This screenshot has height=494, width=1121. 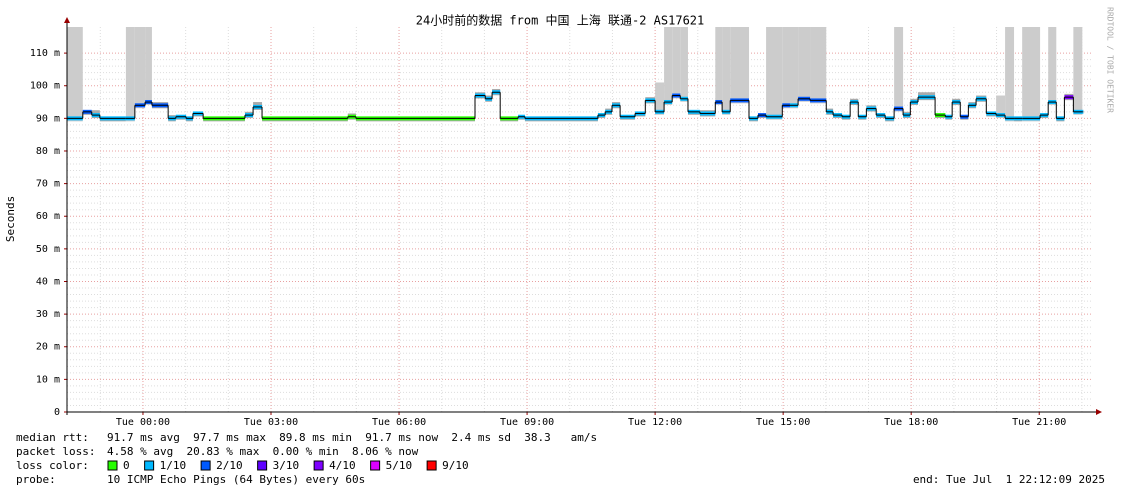 What do you see at coordinates (55, 451) in the screenshot?
I see `stat-label: packet loss:` at bounding box center [55, 451].